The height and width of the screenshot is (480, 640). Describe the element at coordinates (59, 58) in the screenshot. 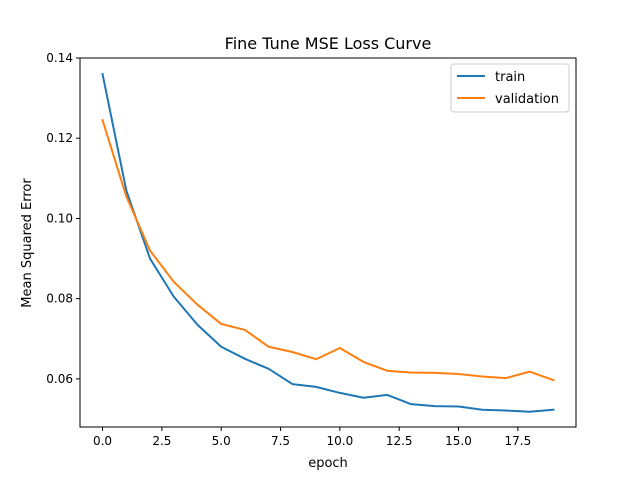

I see `y-tick-label: 0.14` at that location.